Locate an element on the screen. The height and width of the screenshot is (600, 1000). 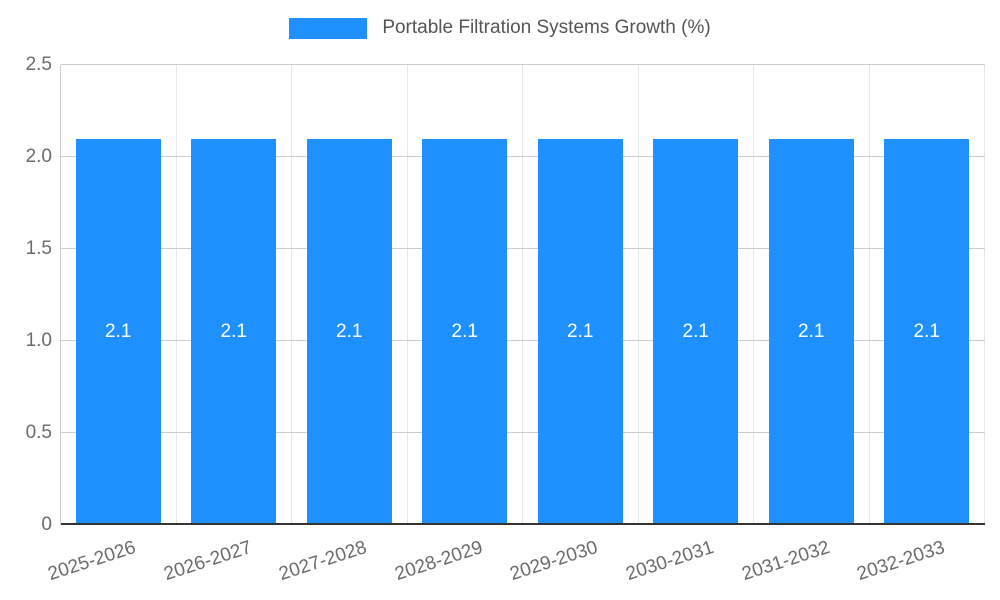
y-tick-label: 2.5 is located at coordinates (38, 64).